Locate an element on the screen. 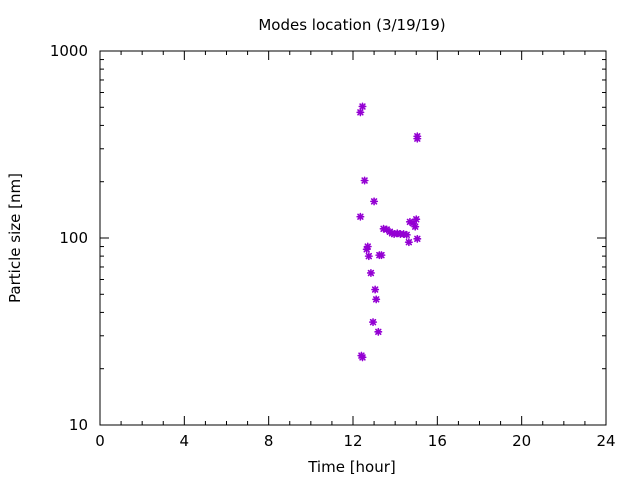 This screenshot has height=480, width=640. x-tick-label: 8 is located at coordinates (269, 441).